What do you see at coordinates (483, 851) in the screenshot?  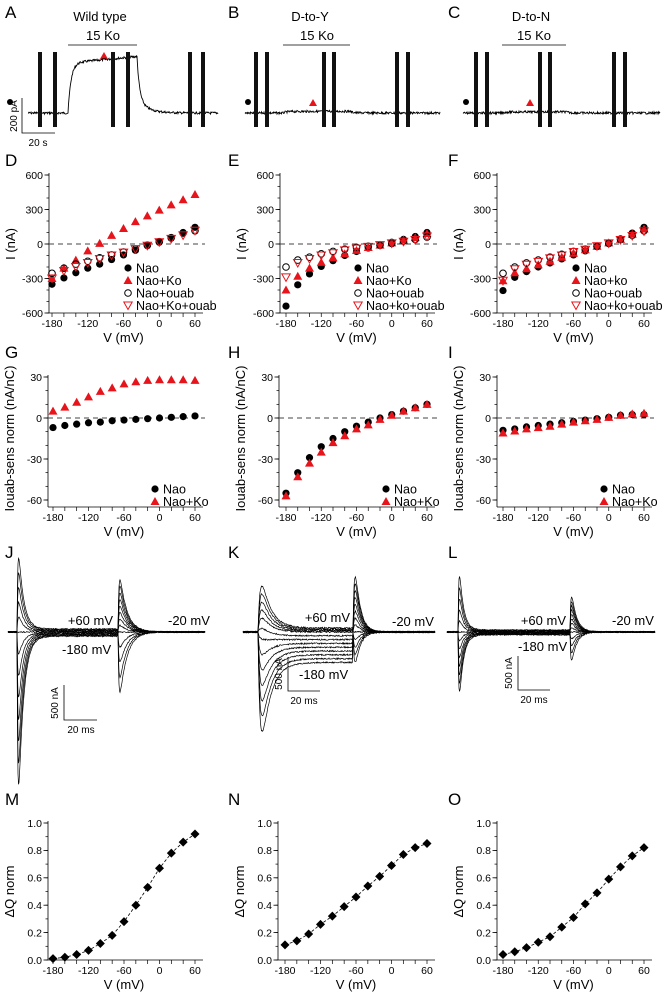 I see `chart-o-y-tick-label: 0.8` at bounding box center [483, 851].